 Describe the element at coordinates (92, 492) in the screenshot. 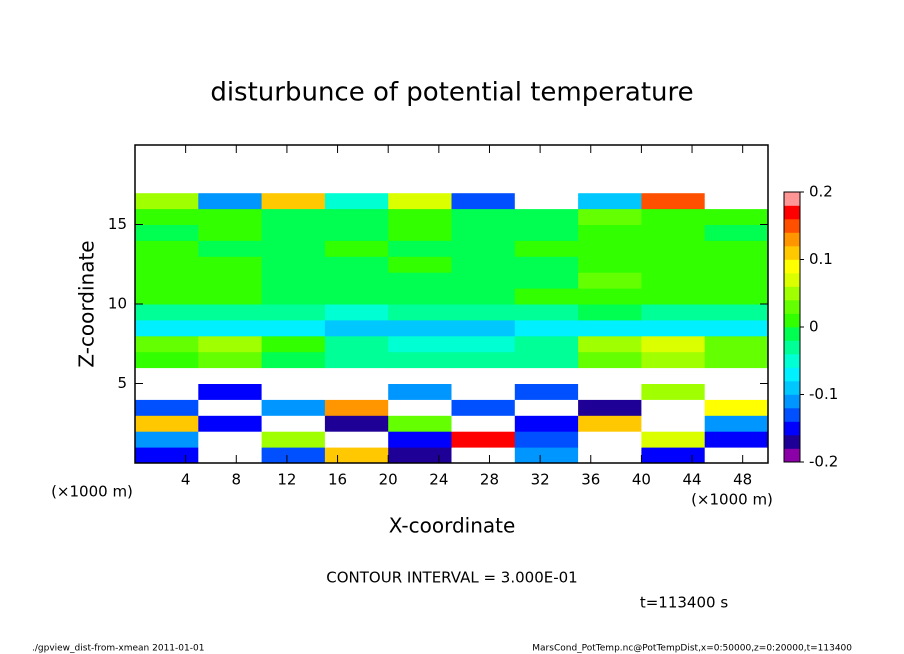

I see `y-unit-label: (×1000 m)` at that location.